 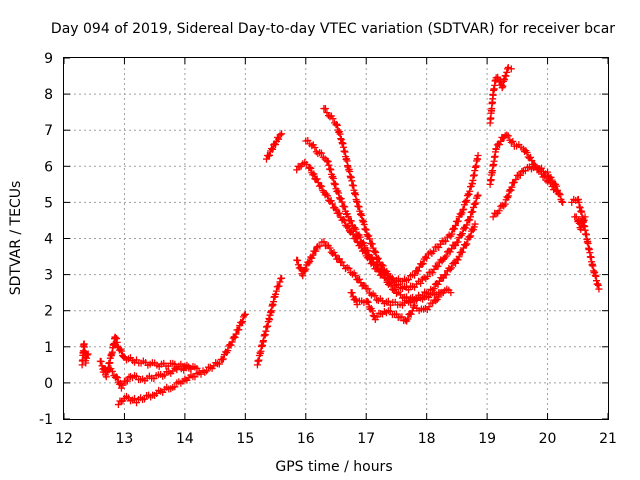 What do you see at coordinates (487, 439) in the screenshot?
I see `x-tick-label: 19` at bounding box center [487, 439].